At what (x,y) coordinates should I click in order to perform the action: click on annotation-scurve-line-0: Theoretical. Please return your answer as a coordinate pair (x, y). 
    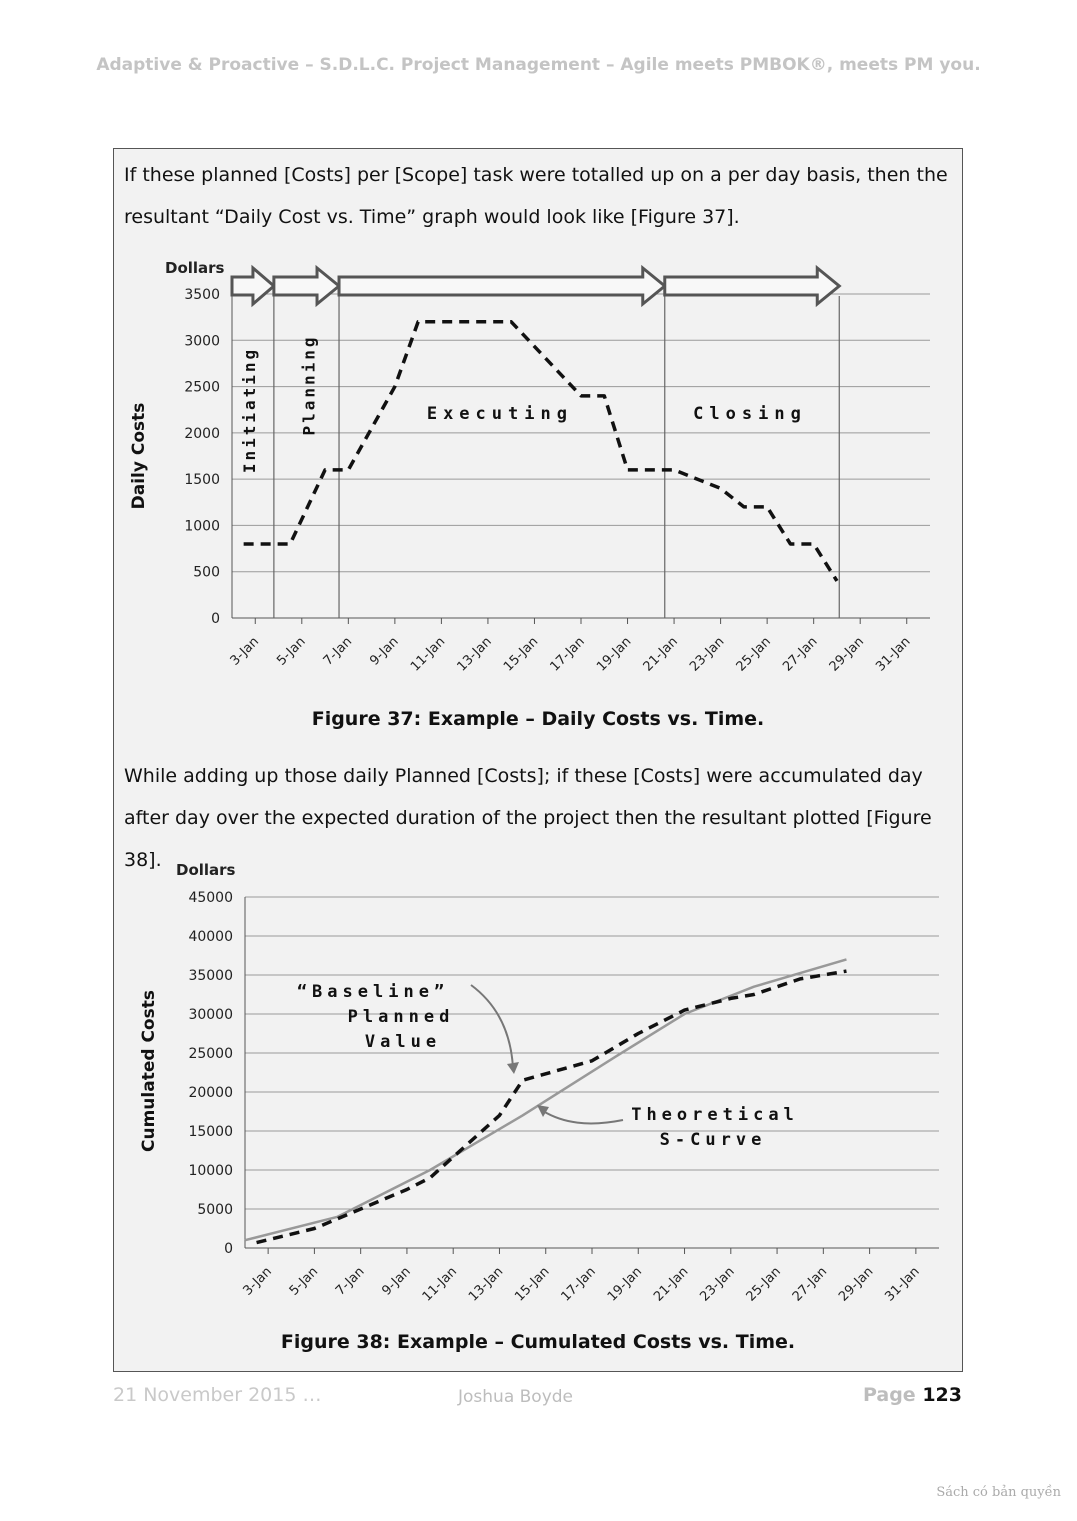
    Looking at the image, I should click on (715, 1115).